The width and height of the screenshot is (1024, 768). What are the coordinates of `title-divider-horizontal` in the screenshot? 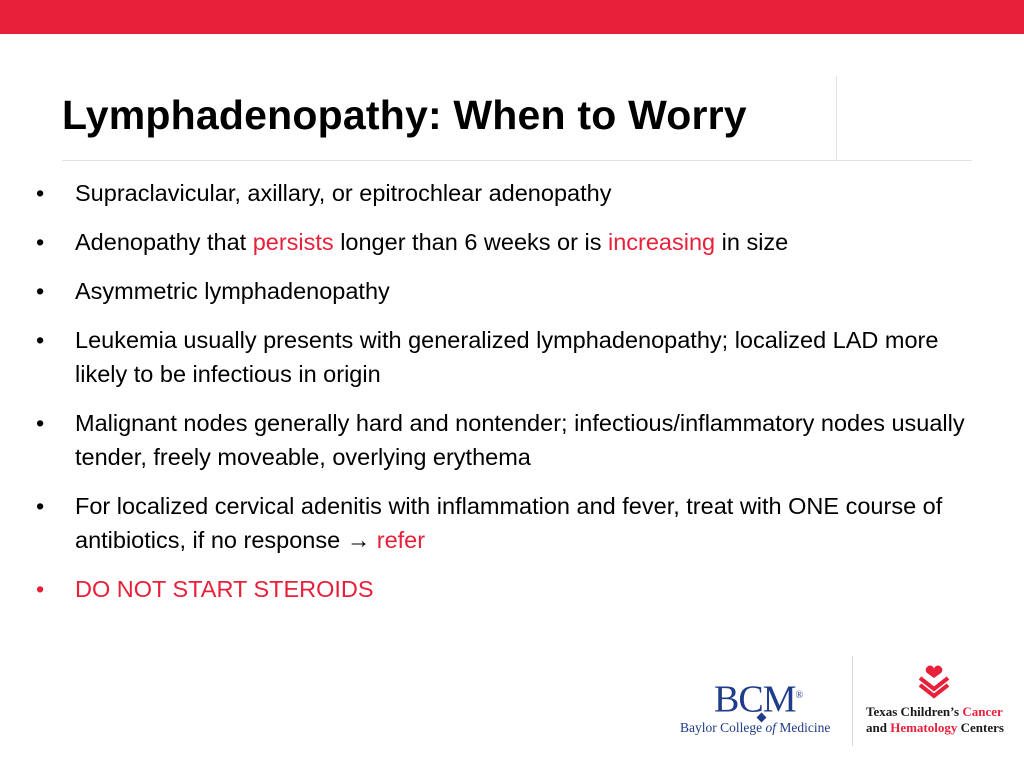 It's located at (517, 160).